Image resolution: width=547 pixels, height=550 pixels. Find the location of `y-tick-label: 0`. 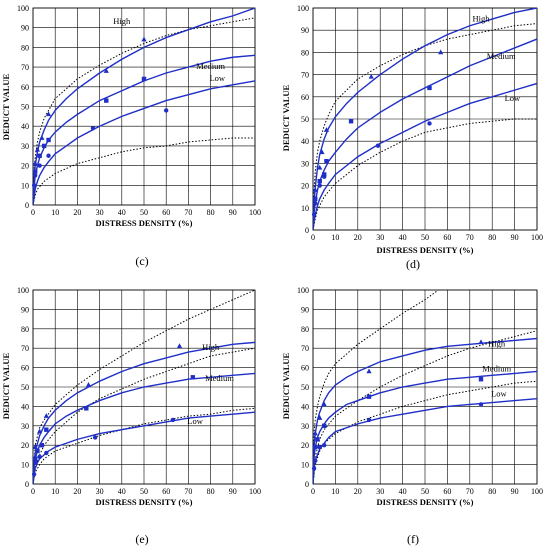

y-tick-label: 0 is located at coordinates (307, 484).